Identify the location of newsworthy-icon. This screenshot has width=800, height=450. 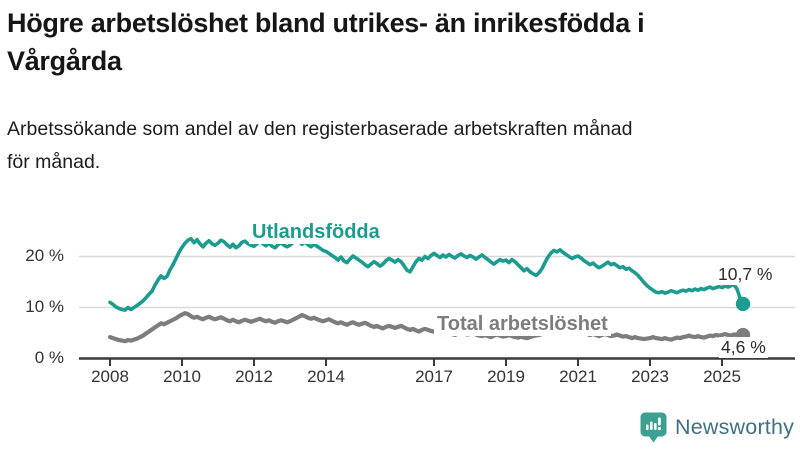
(653, 427).